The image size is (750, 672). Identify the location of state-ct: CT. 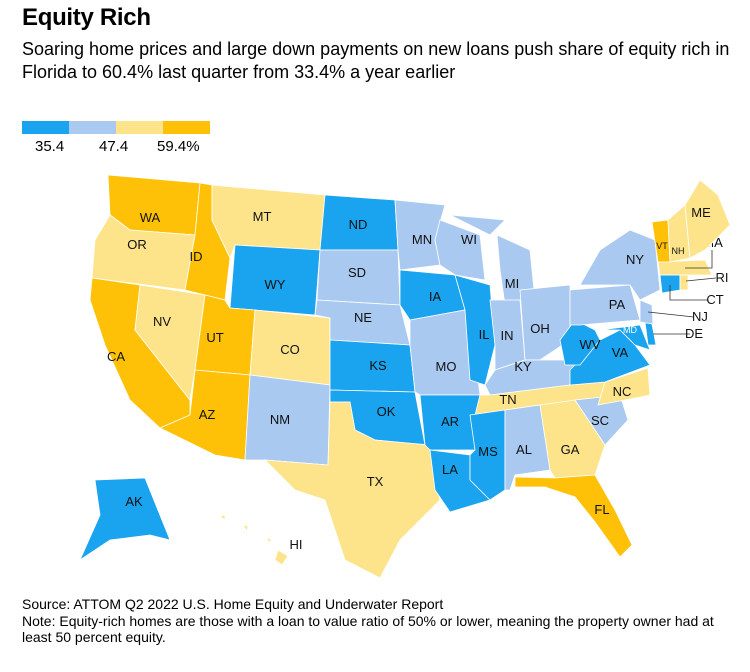
(691, 290).